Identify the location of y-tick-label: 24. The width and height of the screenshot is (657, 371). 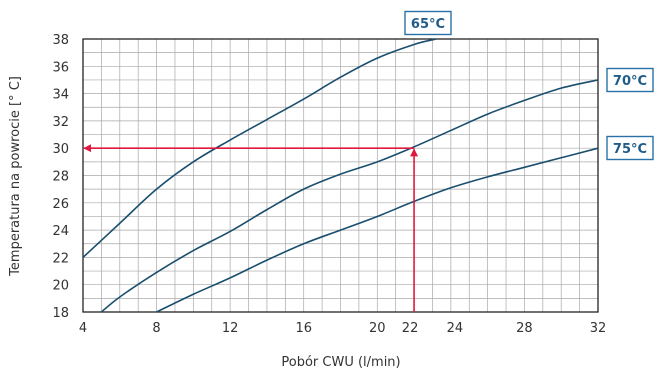
(60, 231).